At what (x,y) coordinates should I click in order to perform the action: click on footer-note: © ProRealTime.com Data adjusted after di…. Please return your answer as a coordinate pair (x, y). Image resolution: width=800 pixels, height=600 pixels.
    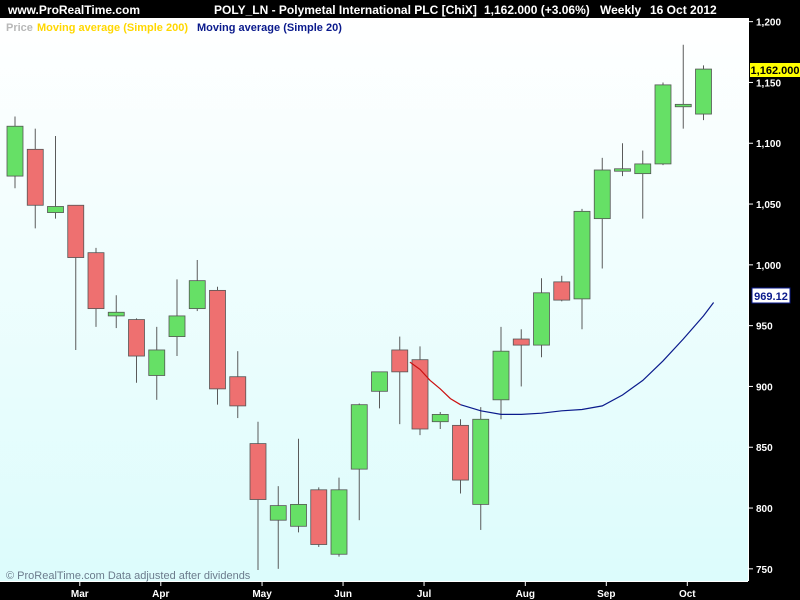
    Looking at the image, I should click on (128, 576).